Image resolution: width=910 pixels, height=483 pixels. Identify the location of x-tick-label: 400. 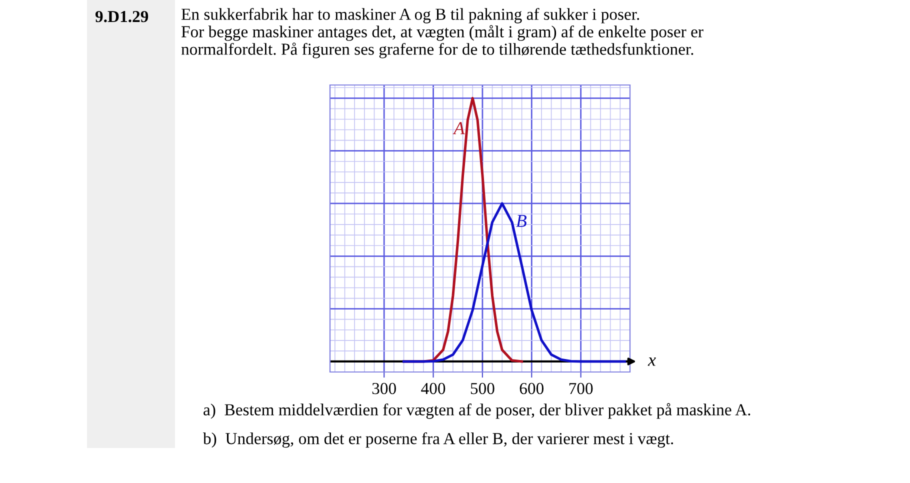
(433, 388).